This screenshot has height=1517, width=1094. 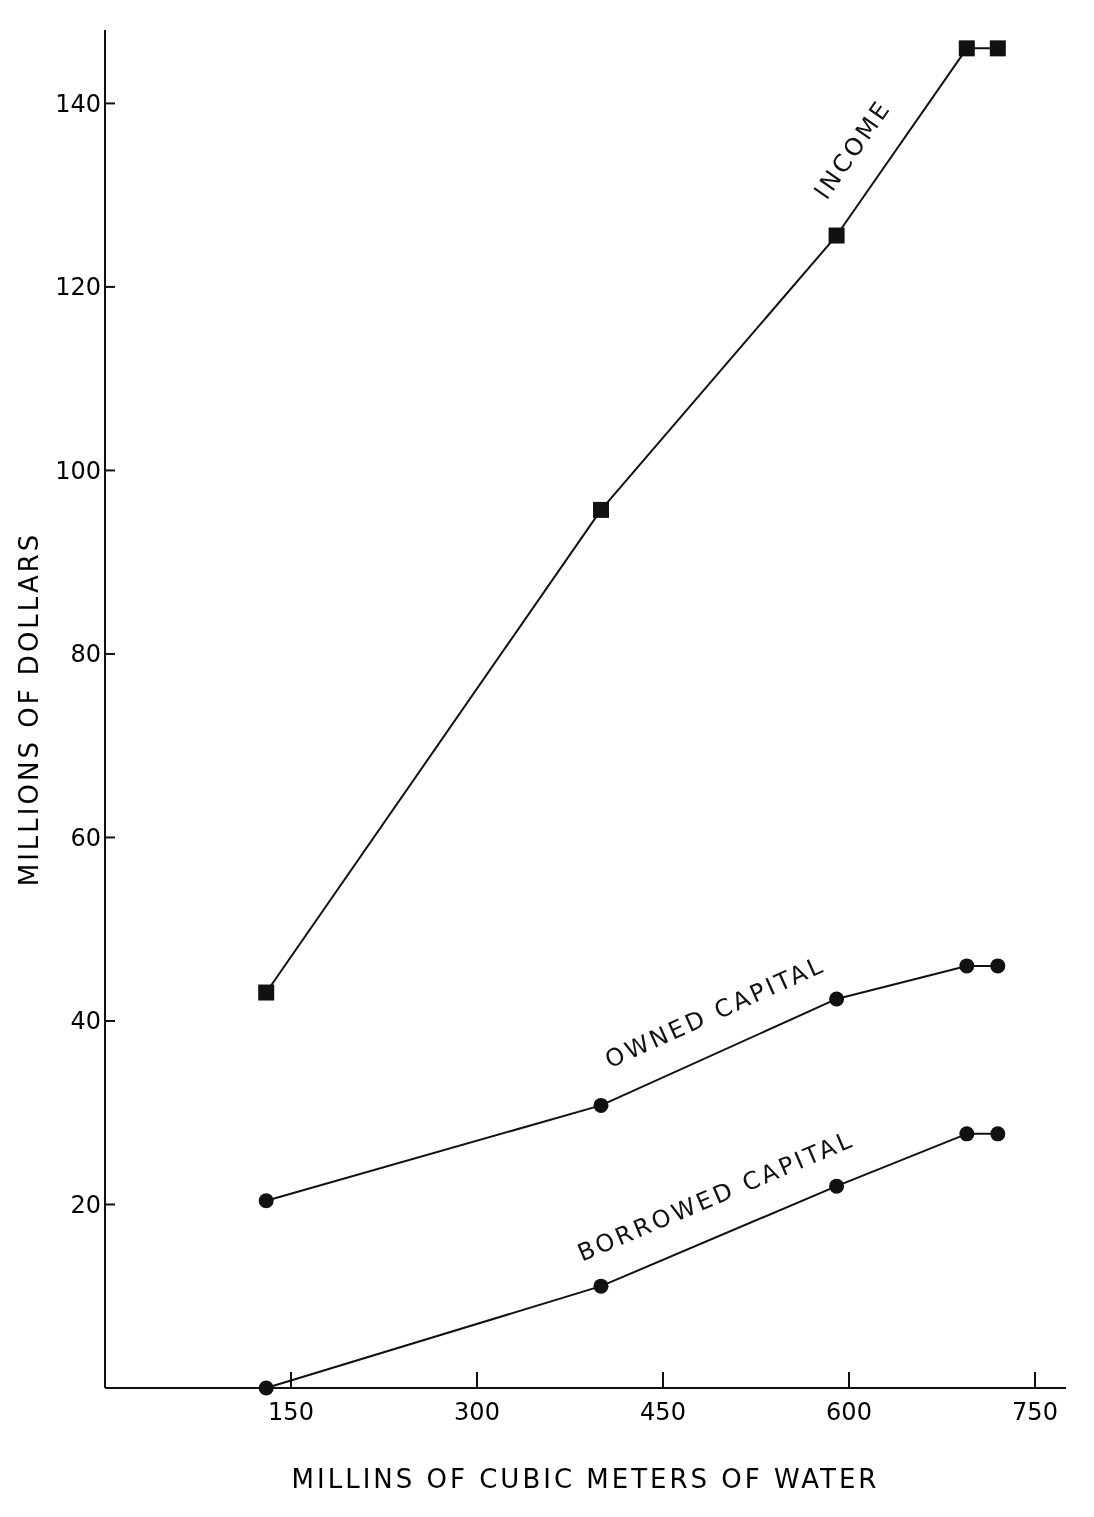 I want to click on x-axis-title: MILLINS OF CUBIC METERS OF WATER, so click(x=585, y=1479).